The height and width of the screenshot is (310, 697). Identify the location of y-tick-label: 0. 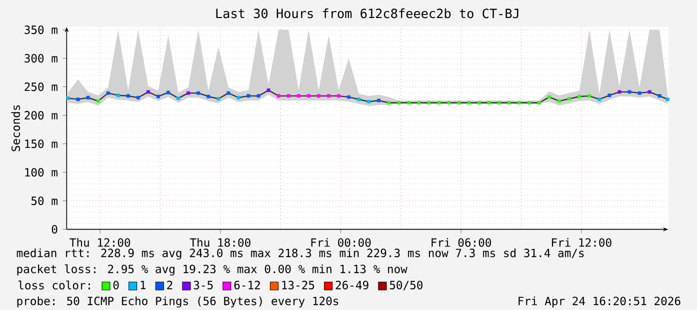
(55, 229).